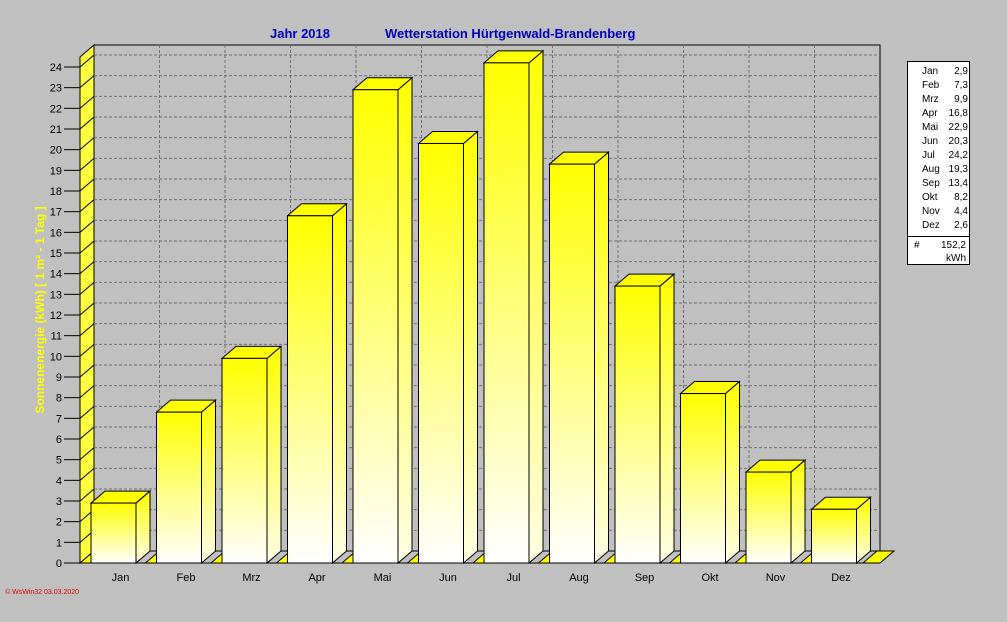  Describe the element at coordinates (56, 213) in the screenshot. I see `y-tick-label: 17` at that location.